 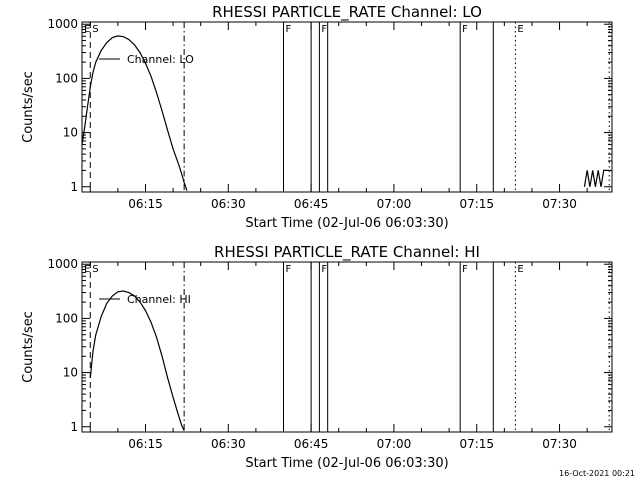 I want to click on legend-entry: Channel: LO, so click(x=160, y=59).